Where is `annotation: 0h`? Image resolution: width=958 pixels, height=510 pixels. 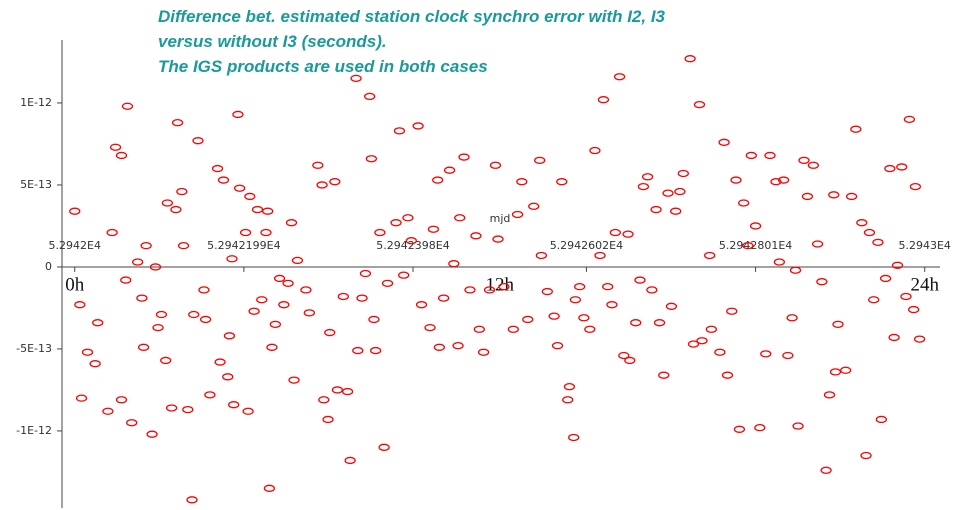
annotation: 0h is located at coordinates (75, 284).